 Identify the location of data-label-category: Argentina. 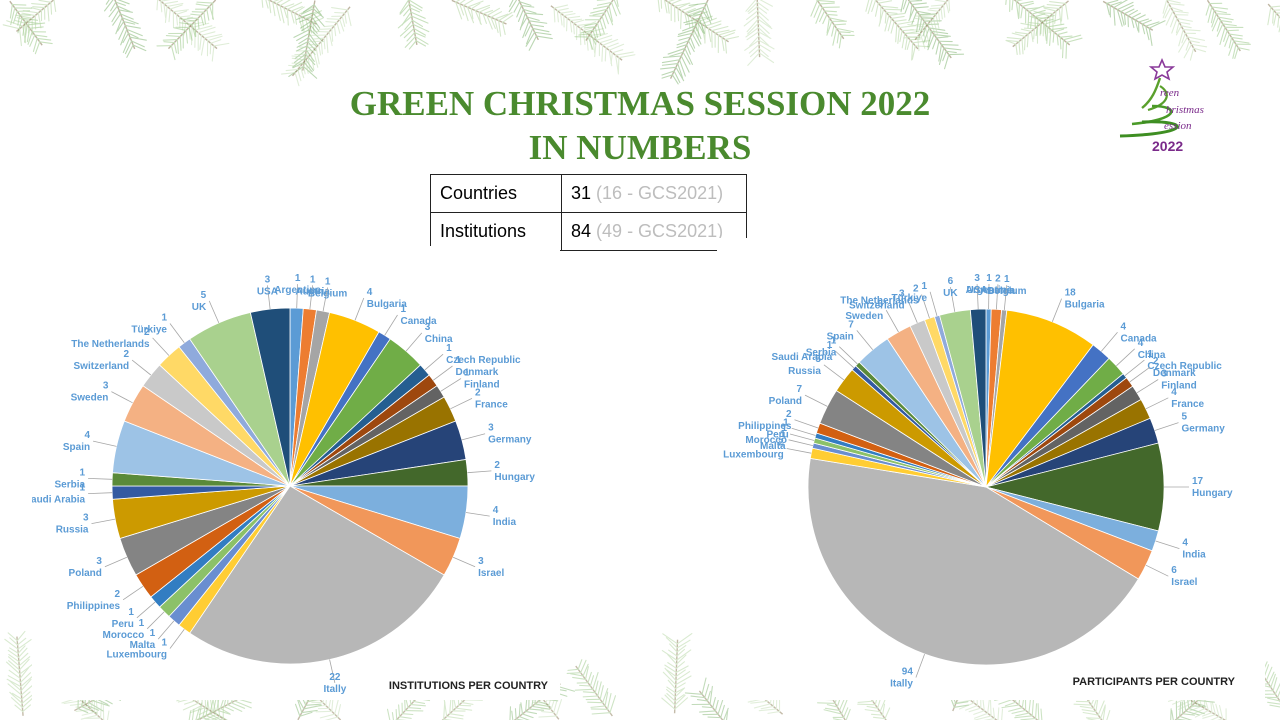
(297, 290).